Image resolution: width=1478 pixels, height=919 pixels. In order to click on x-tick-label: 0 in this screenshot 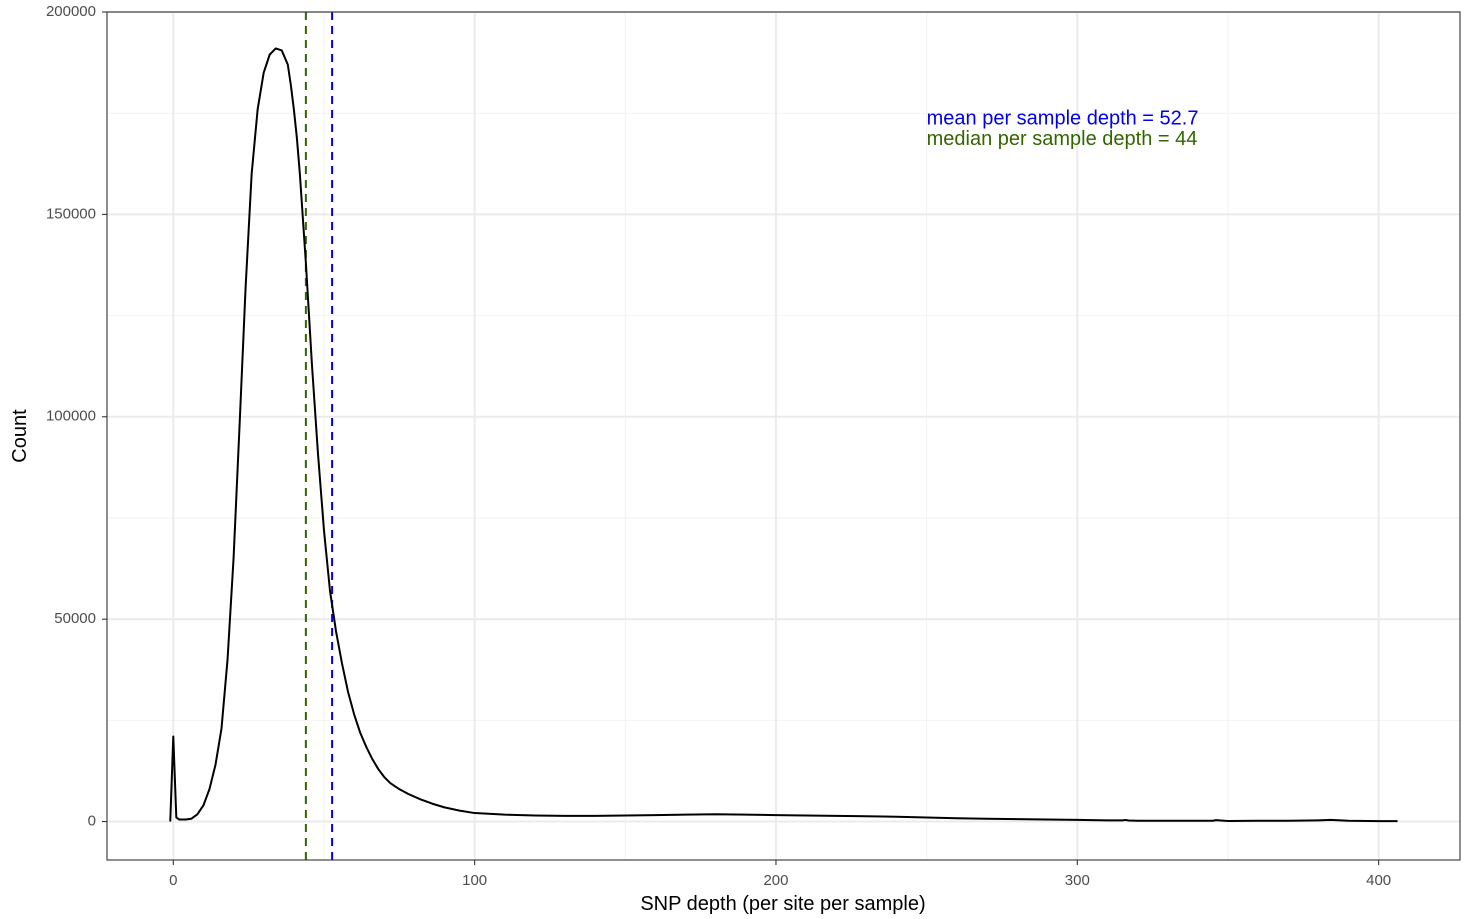, I will do `click(173, 880)`.